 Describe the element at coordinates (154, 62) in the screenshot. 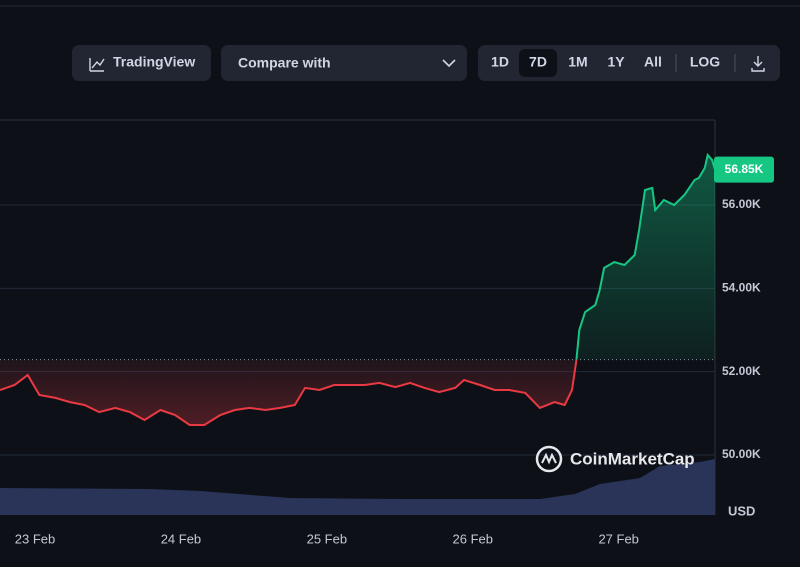

I see `tradingview-label: TradingView` at that location.